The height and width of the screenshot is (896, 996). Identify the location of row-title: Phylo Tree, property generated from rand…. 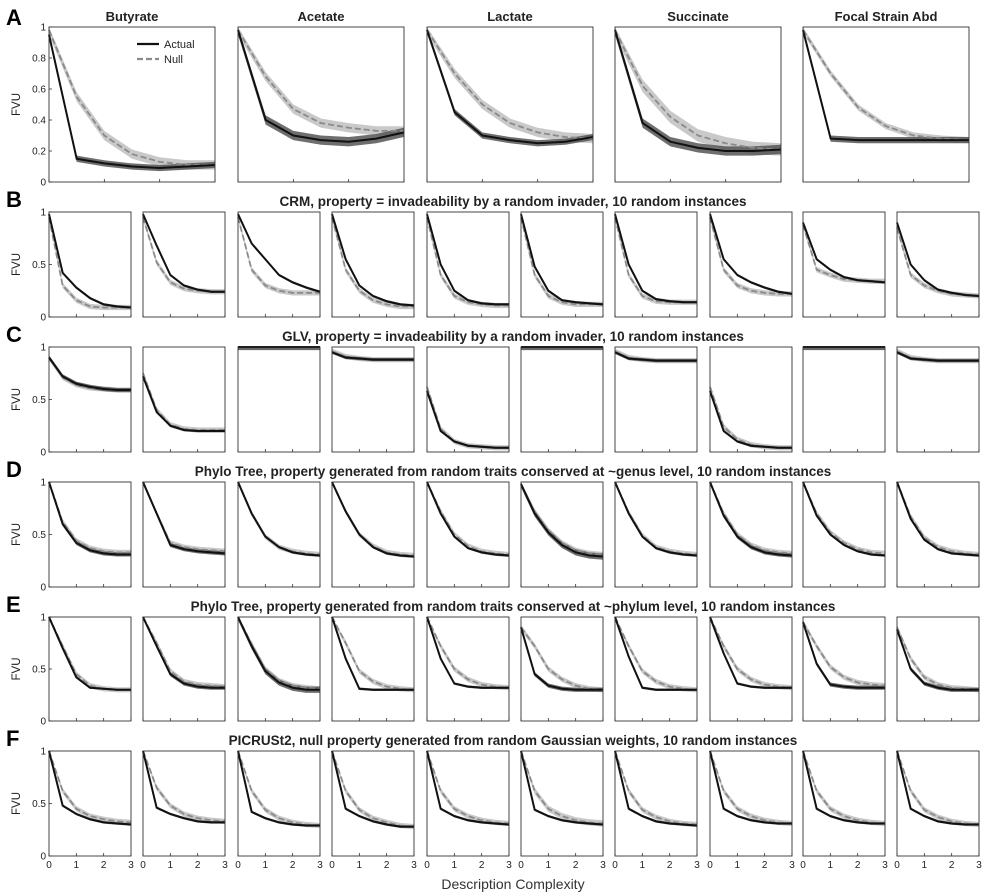
(513, 471).